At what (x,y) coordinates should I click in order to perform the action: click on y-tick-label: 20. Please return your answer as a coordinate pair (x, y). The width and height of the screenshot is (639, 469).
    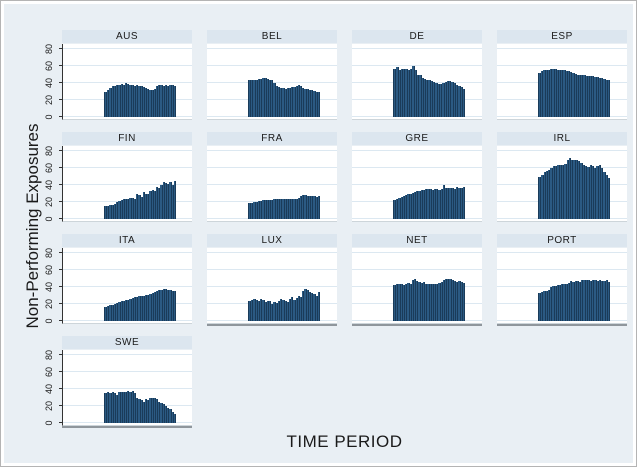
    Looking at the image, I should click on (49, 100).